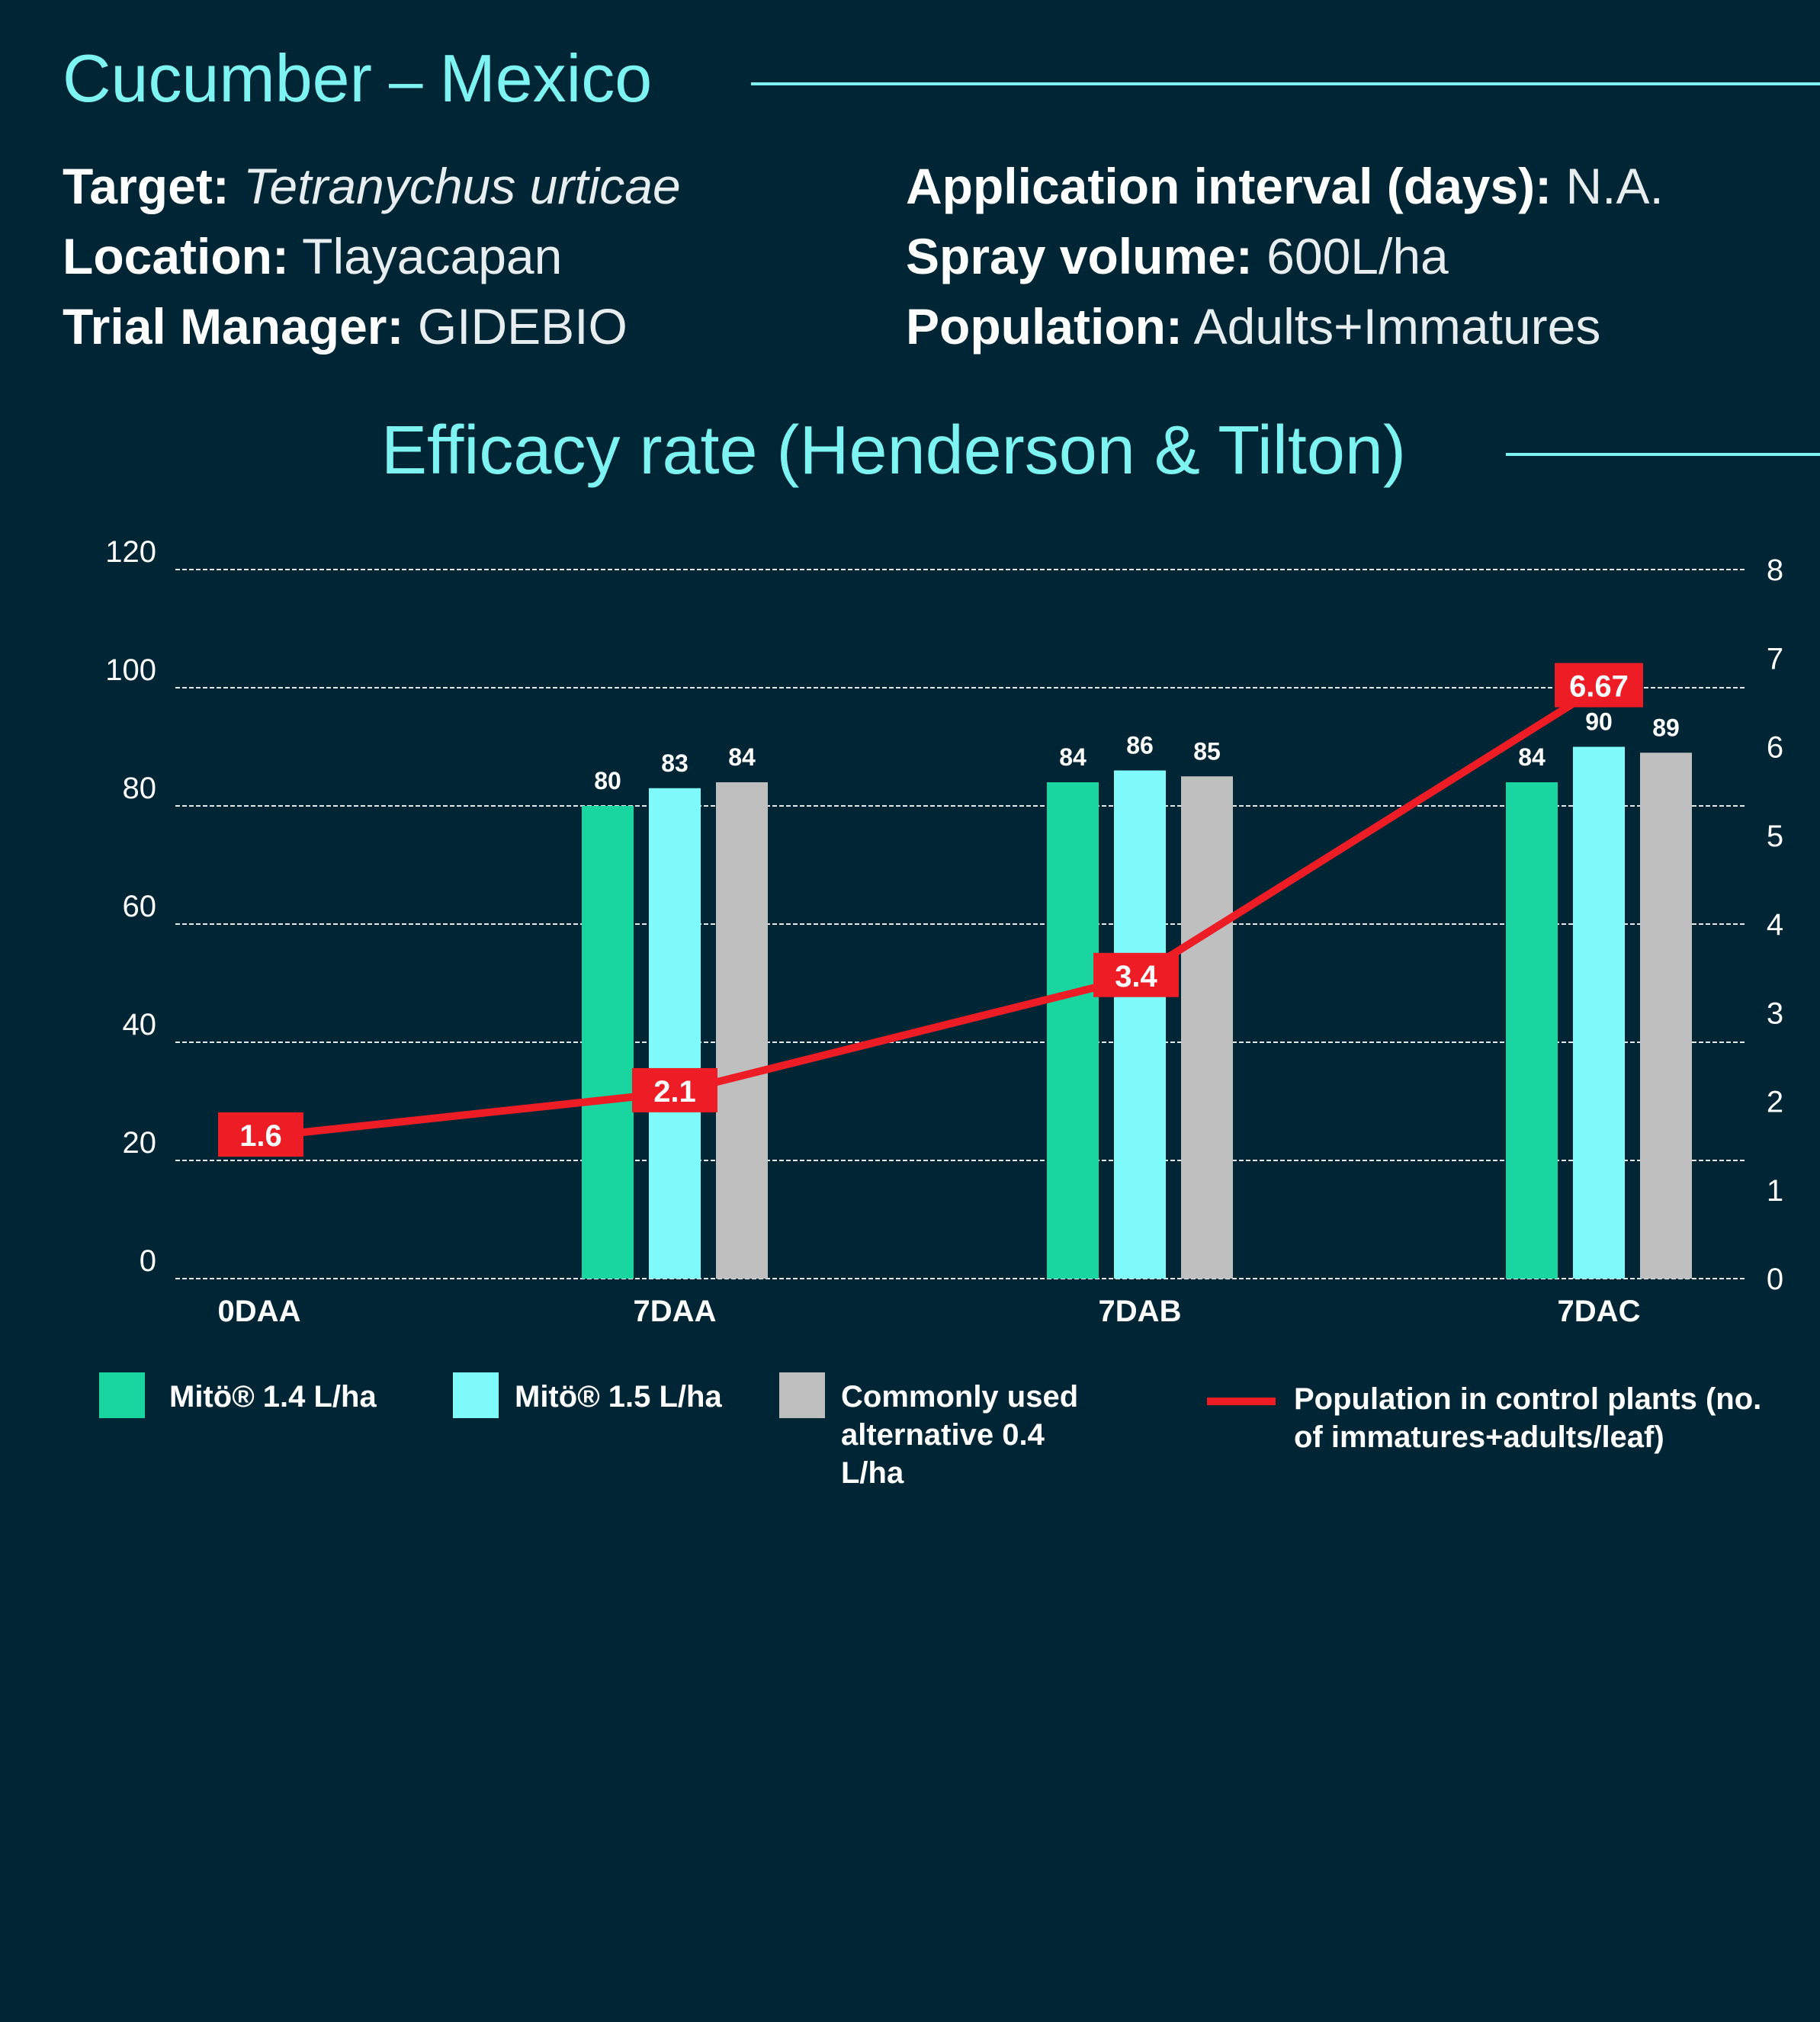  I want to click on y2-tick-label: 1, so click(1775, 1191).